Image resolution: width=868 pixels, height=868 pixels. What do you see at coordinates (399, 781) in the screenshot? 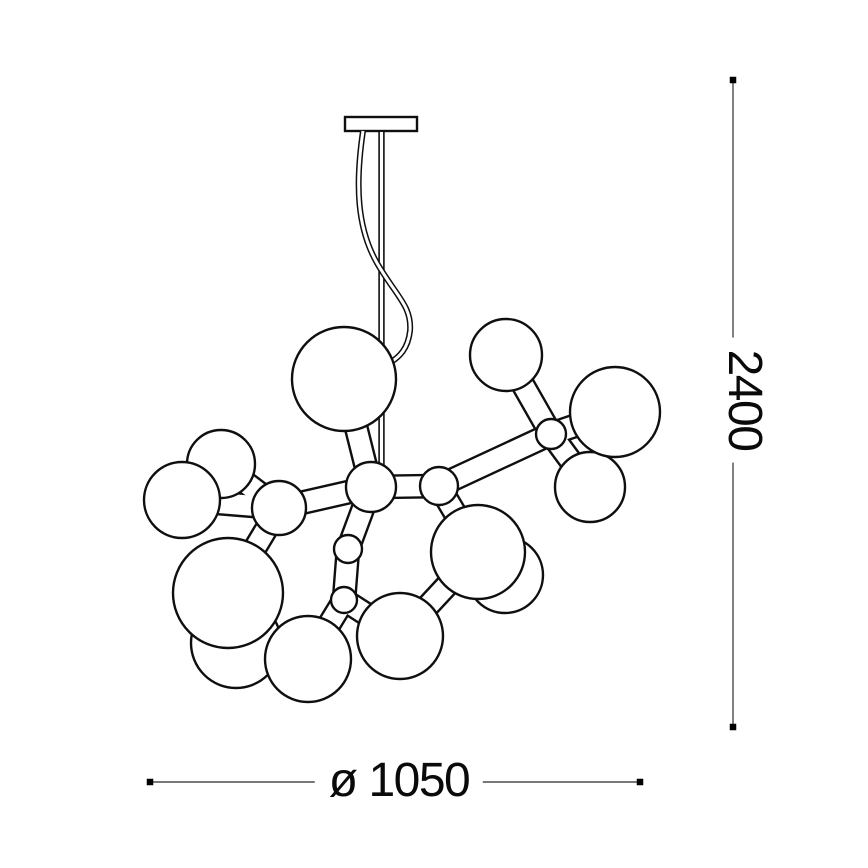
I see `diameter-dimension-label: ø 1050` at bounding box center [399, 781].